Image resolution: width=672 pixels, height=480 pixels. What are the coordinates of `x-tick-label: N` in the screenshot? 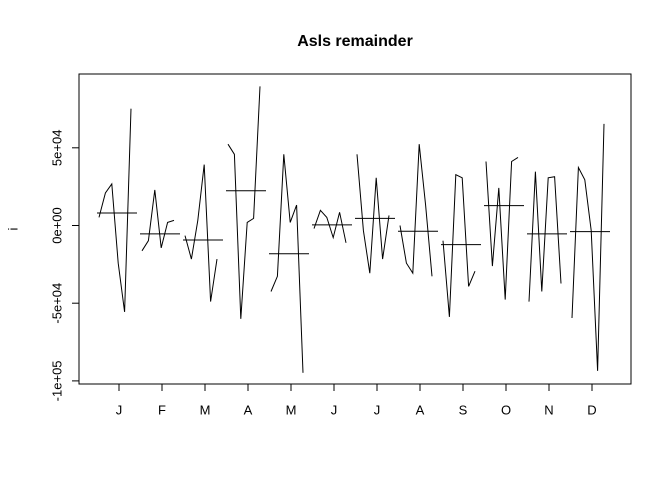 It's located at (548, 409).